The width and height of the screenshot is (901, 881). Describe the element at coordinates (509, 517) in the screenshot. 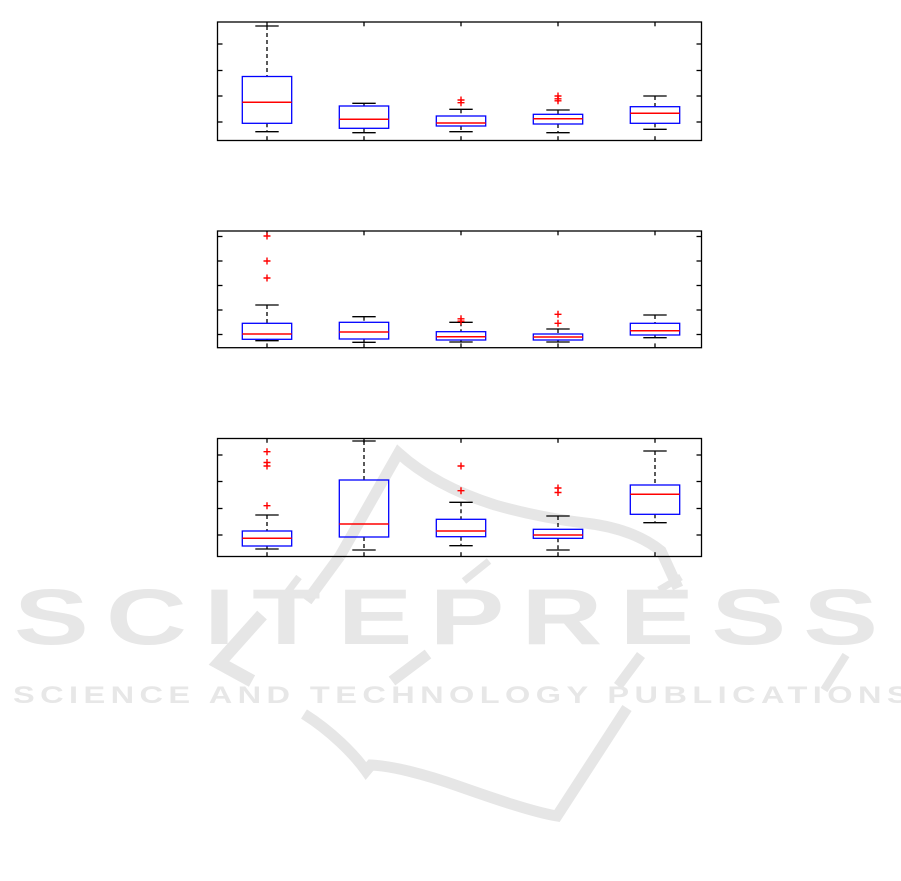

I see `swoosh-peak-curve` at that location.